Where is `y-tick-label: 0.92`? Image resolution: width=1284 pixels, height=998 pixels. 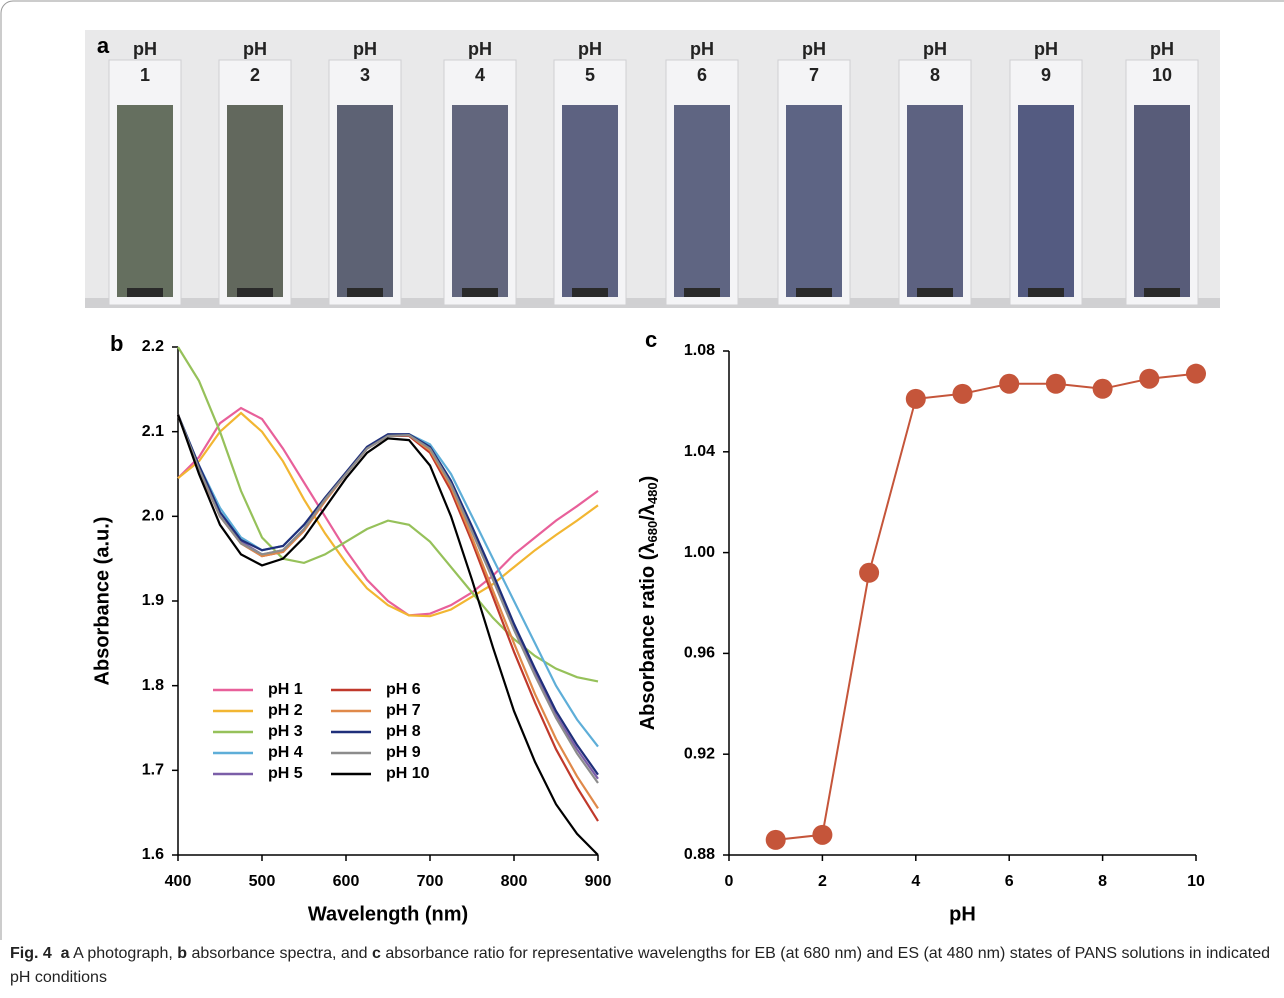 y-tick-label: 0.92 is located at coordinates (699, 753).